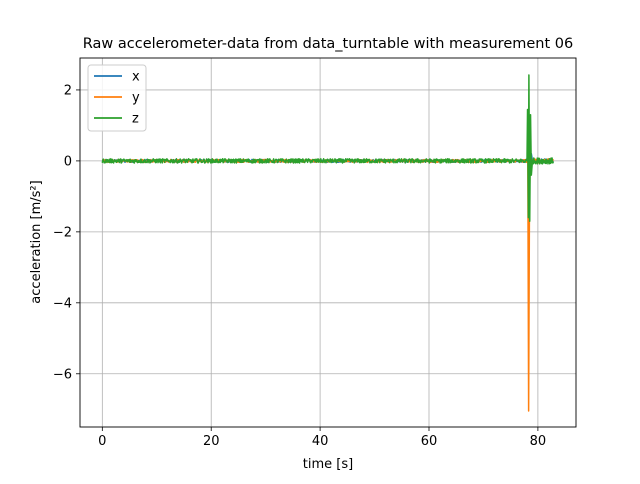  Describe the element at coordinates (135, 119) in the screenshot. I see `legend-label-z: z` at that location.